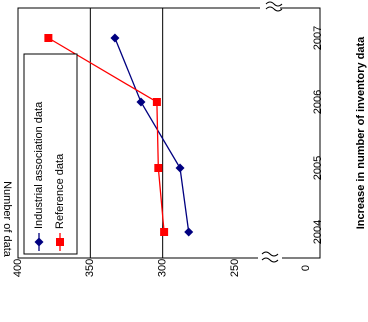  What do you see at coordinates (18, 268) in the screenshot?
I see `y-tick-label: 400` at bounding box center [18, 268].